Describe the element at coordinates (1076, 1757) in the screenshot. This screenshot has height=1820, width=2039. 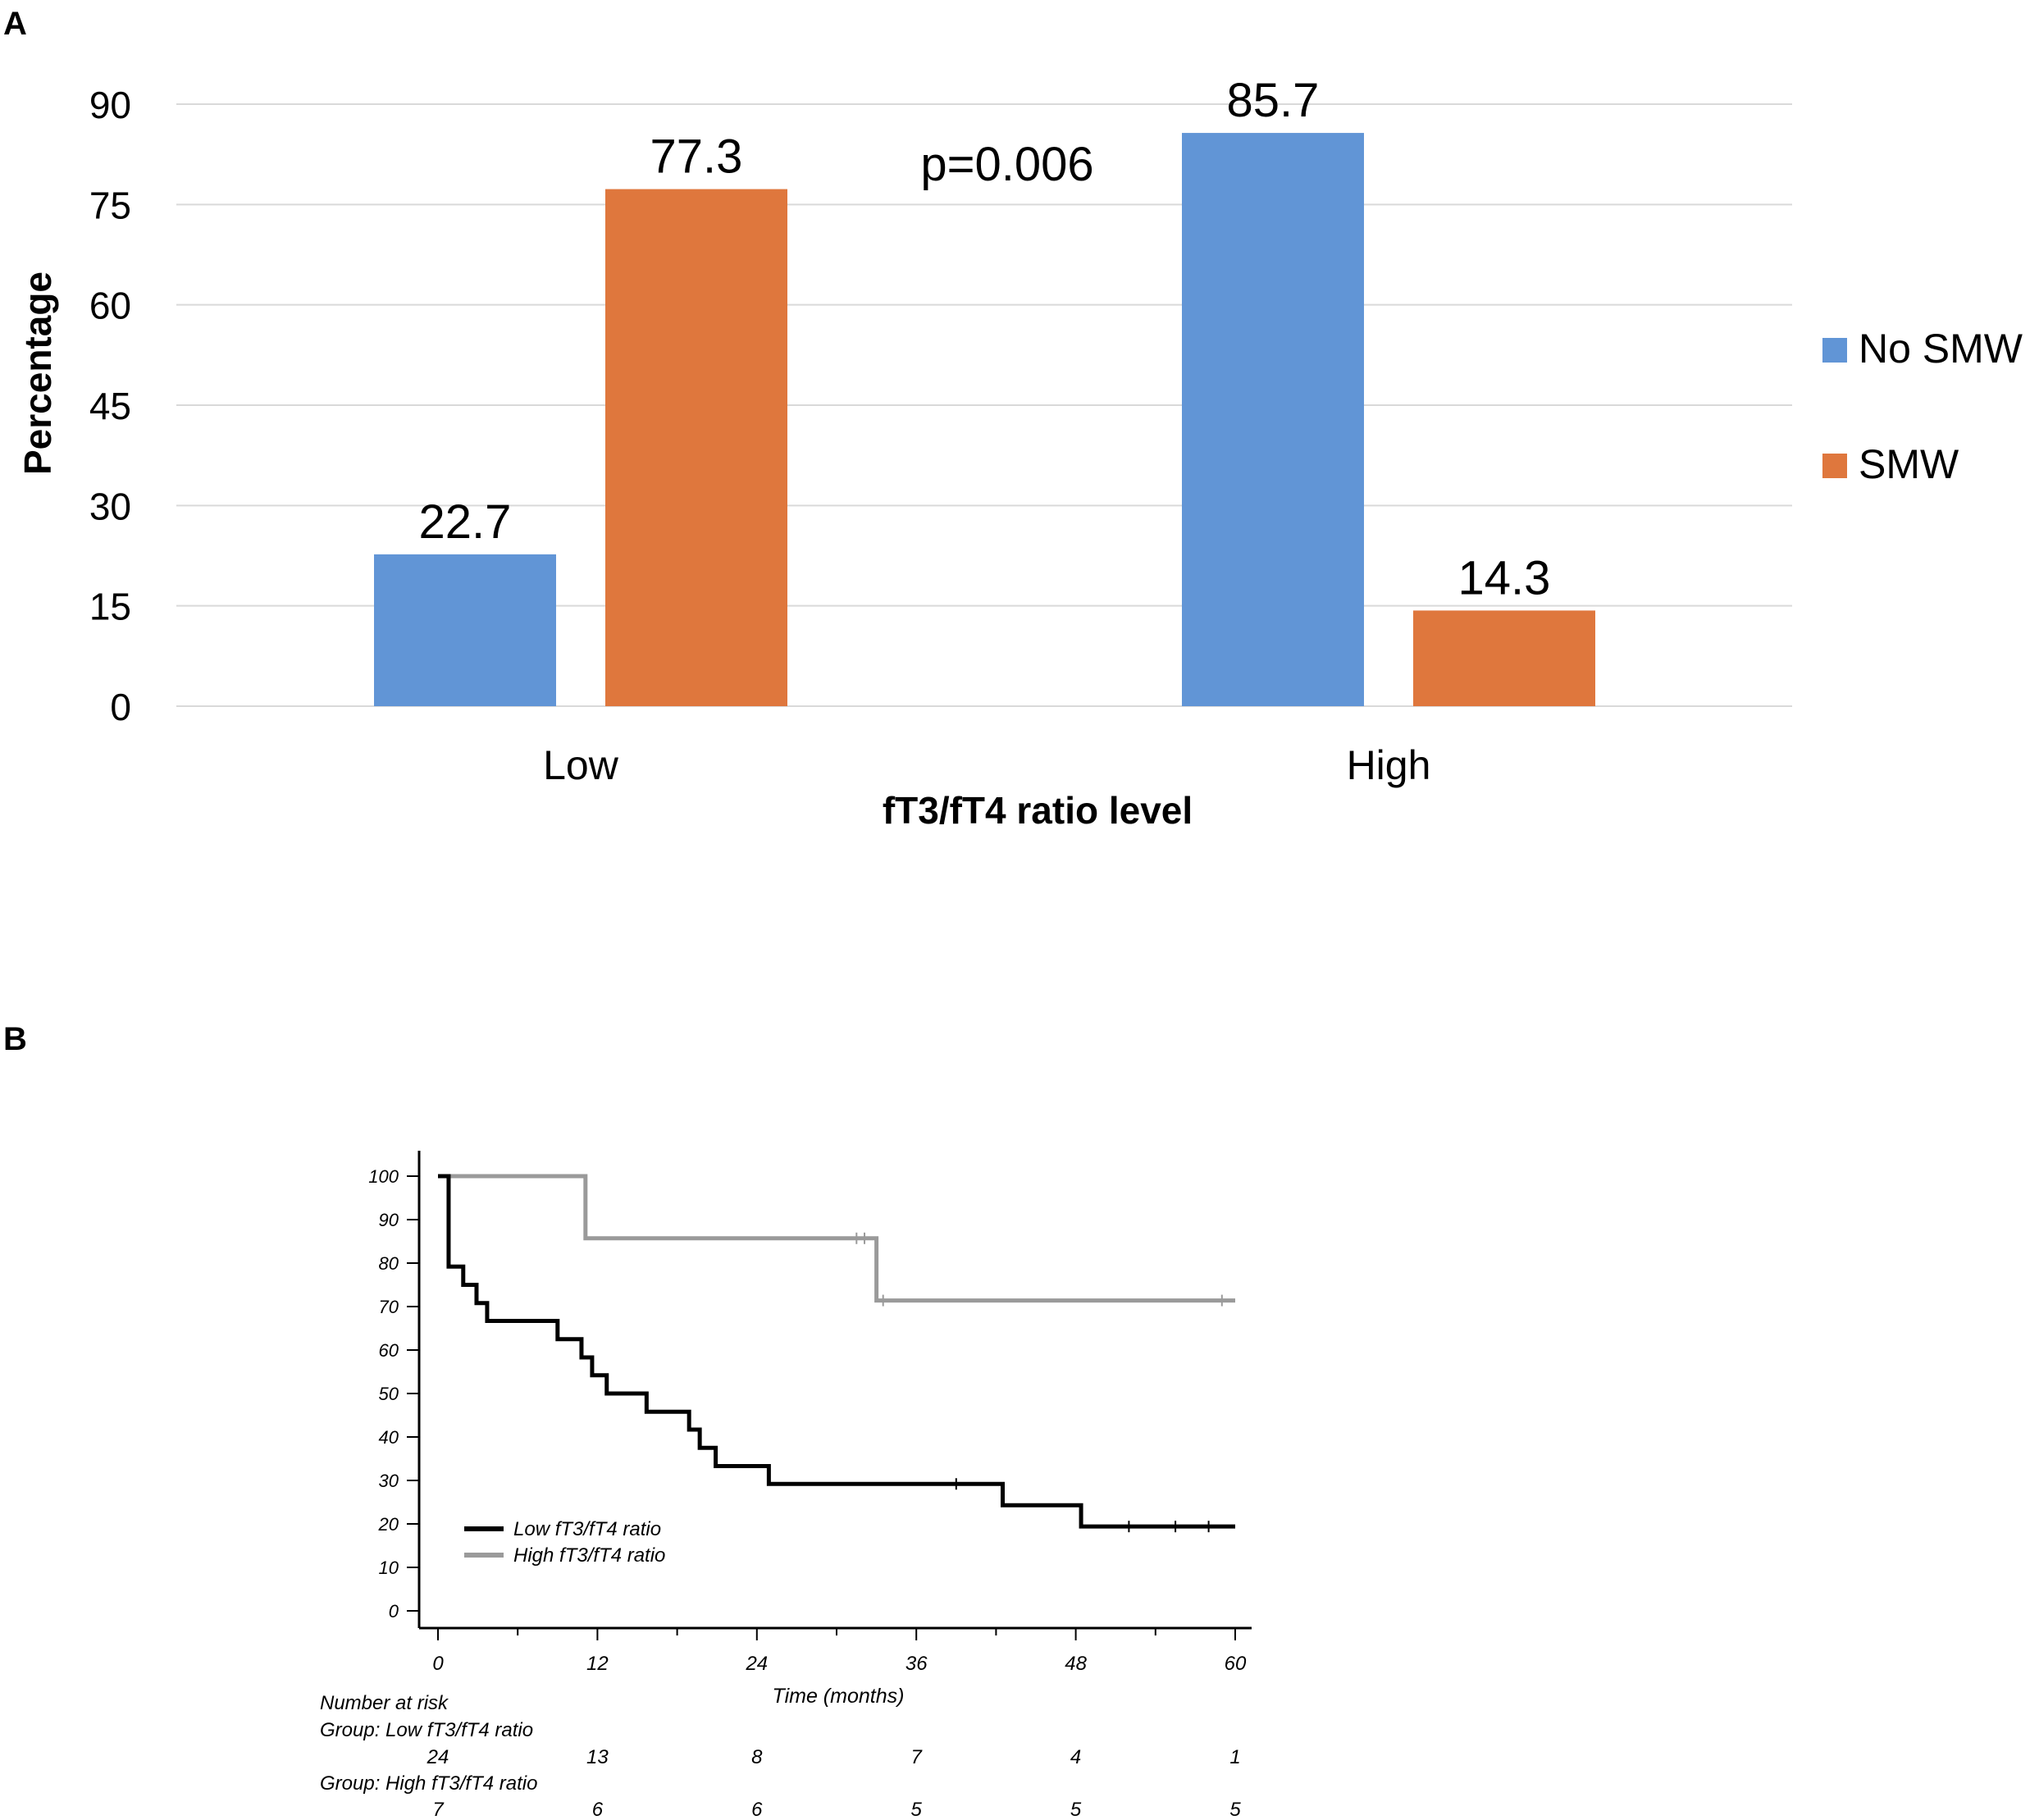
I see `risk-count: 4` at that location.